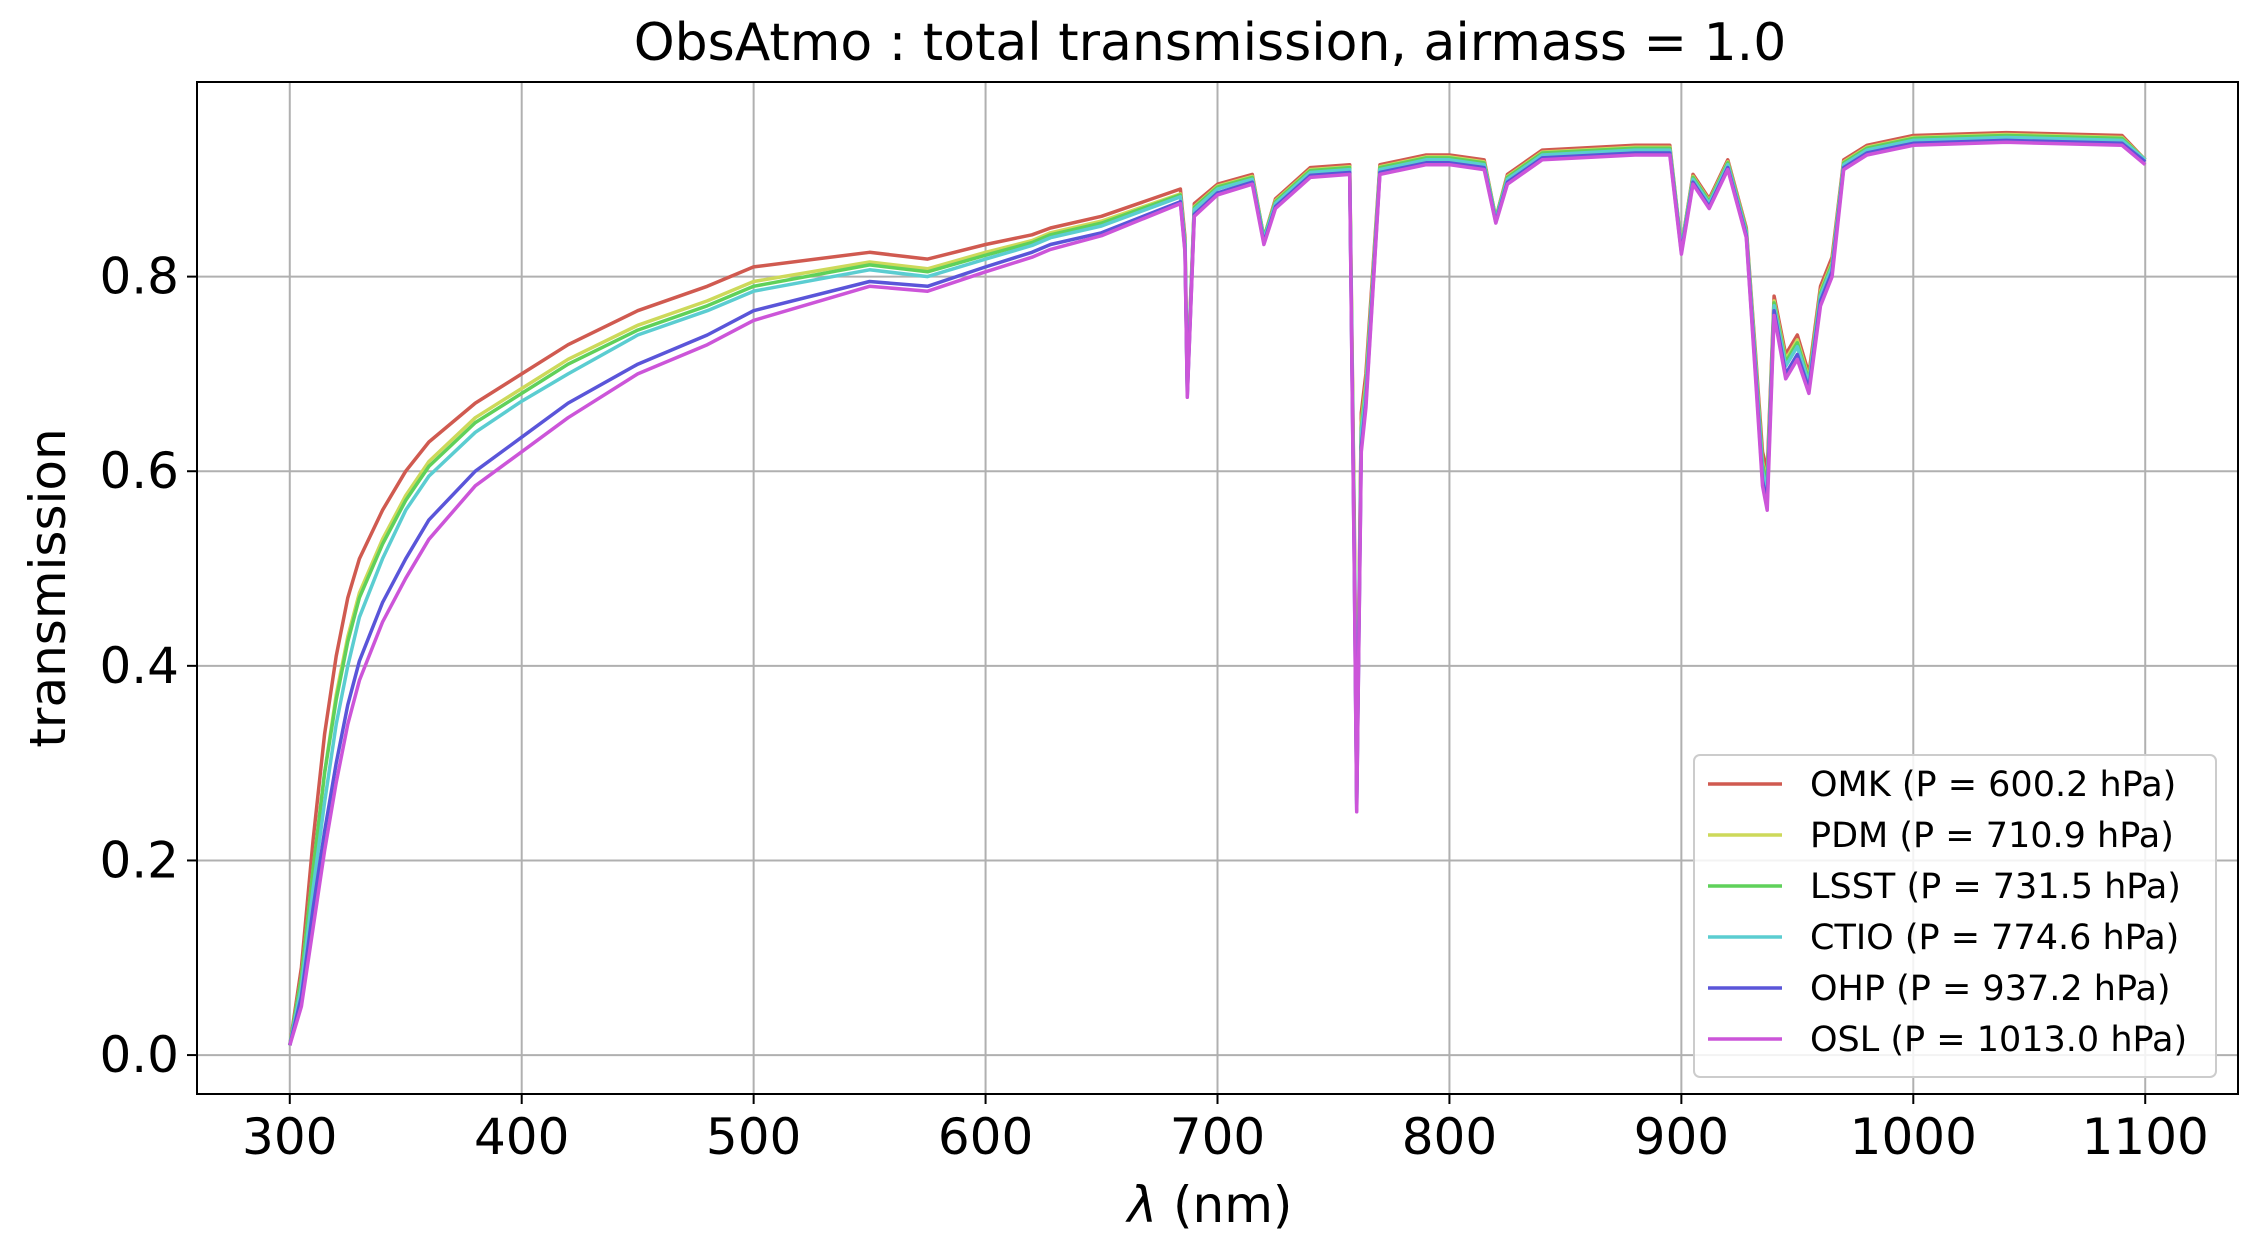 This screenshot has height=1246, width=2260. I want to click on x-axis-label: λ (nm), so click(1209, 1205).